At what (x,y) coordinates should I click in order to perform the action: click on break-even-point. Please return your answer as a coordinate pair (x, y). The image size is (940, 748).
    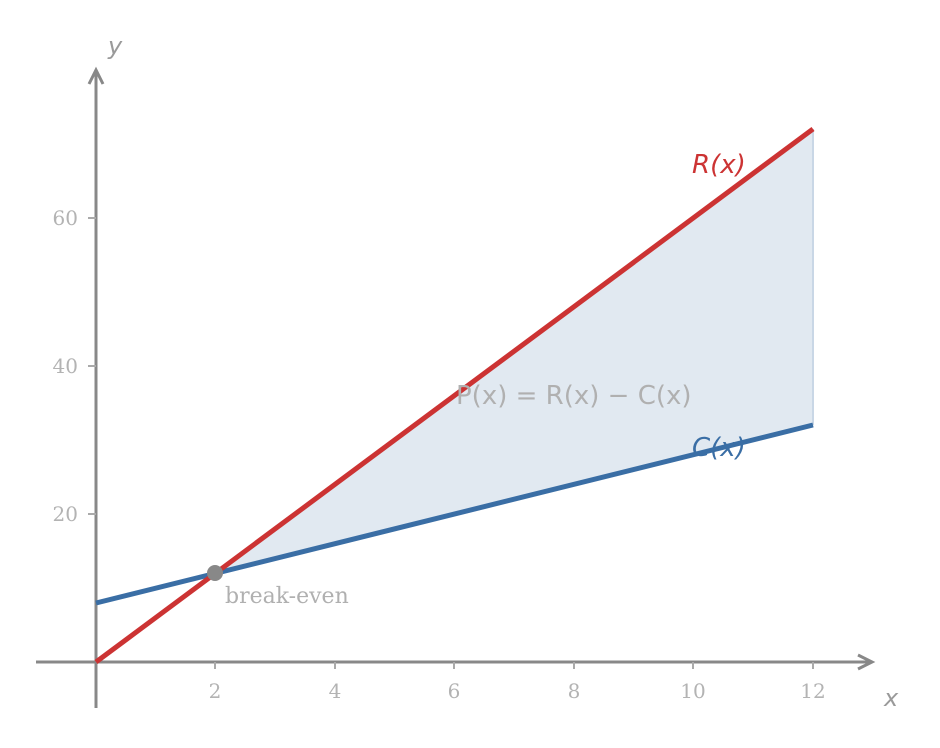
    Looking at the image, I should click on (215, 573).